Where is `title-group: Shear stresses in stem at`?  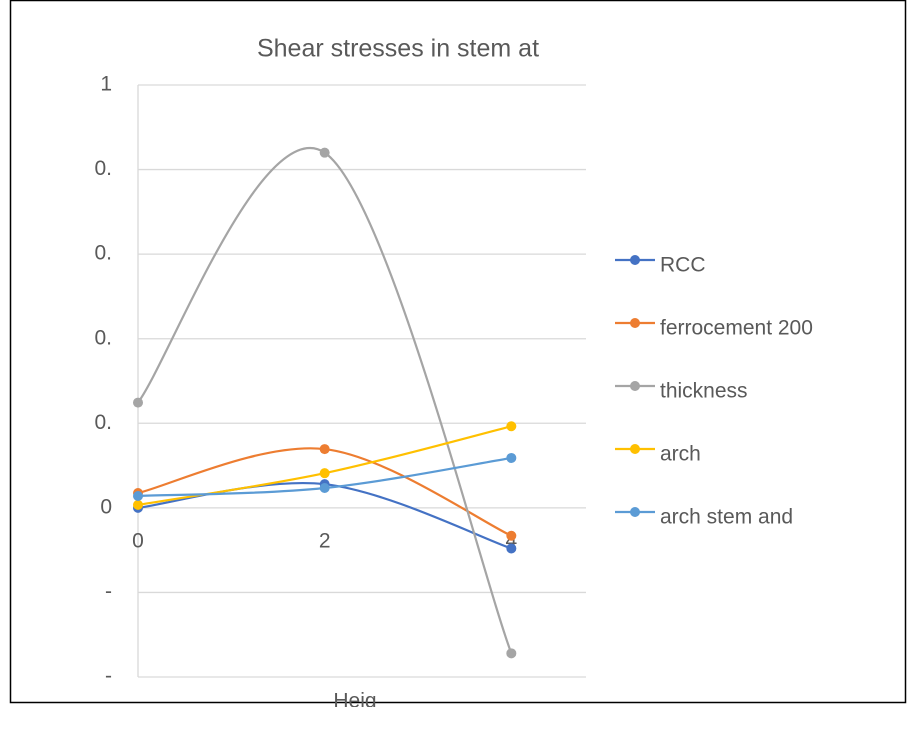 title-group: Shear stresses in stem at is located at coordinates (398, 49).